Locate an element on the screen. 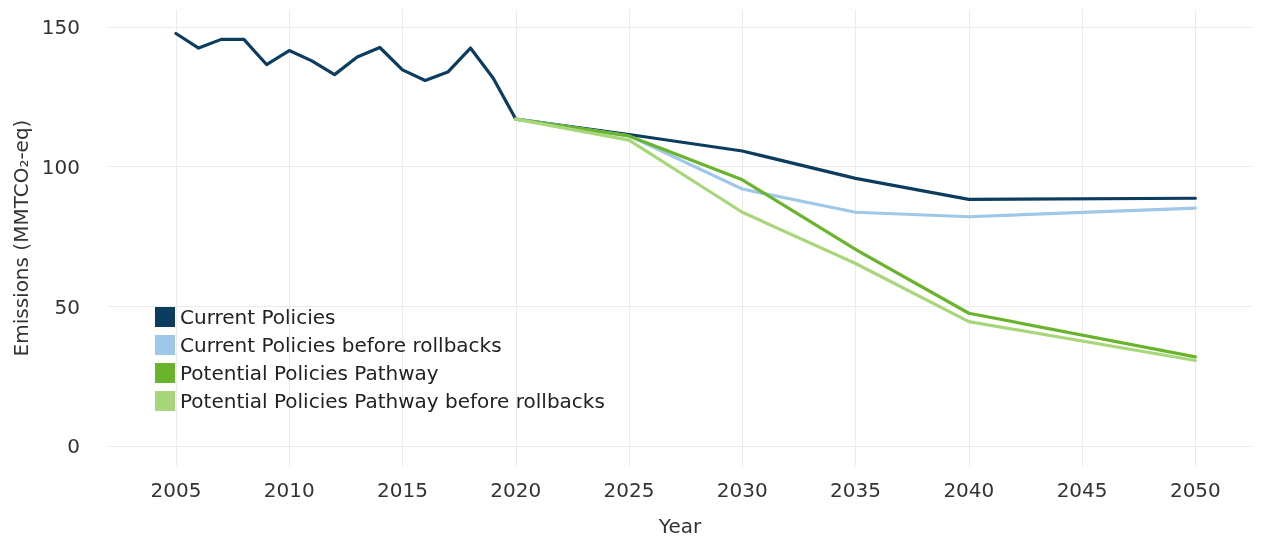 The height and width of the screenshot is (546, 1274). legend-label: Potential Policies Pathway is located at coordinates (309, 373).